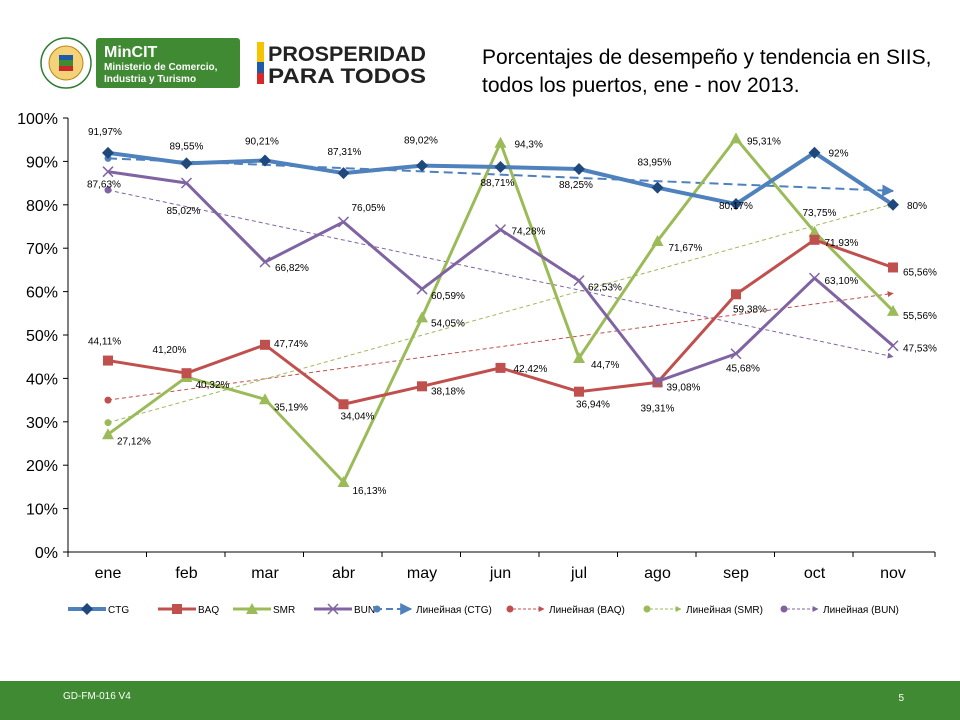 The width and height of the screenshot is (960, 720). What do you see at coordinates (658, 408) in the screenshot?
I see `data-label-bun: 39,31%` at bounding box center [658, 408].